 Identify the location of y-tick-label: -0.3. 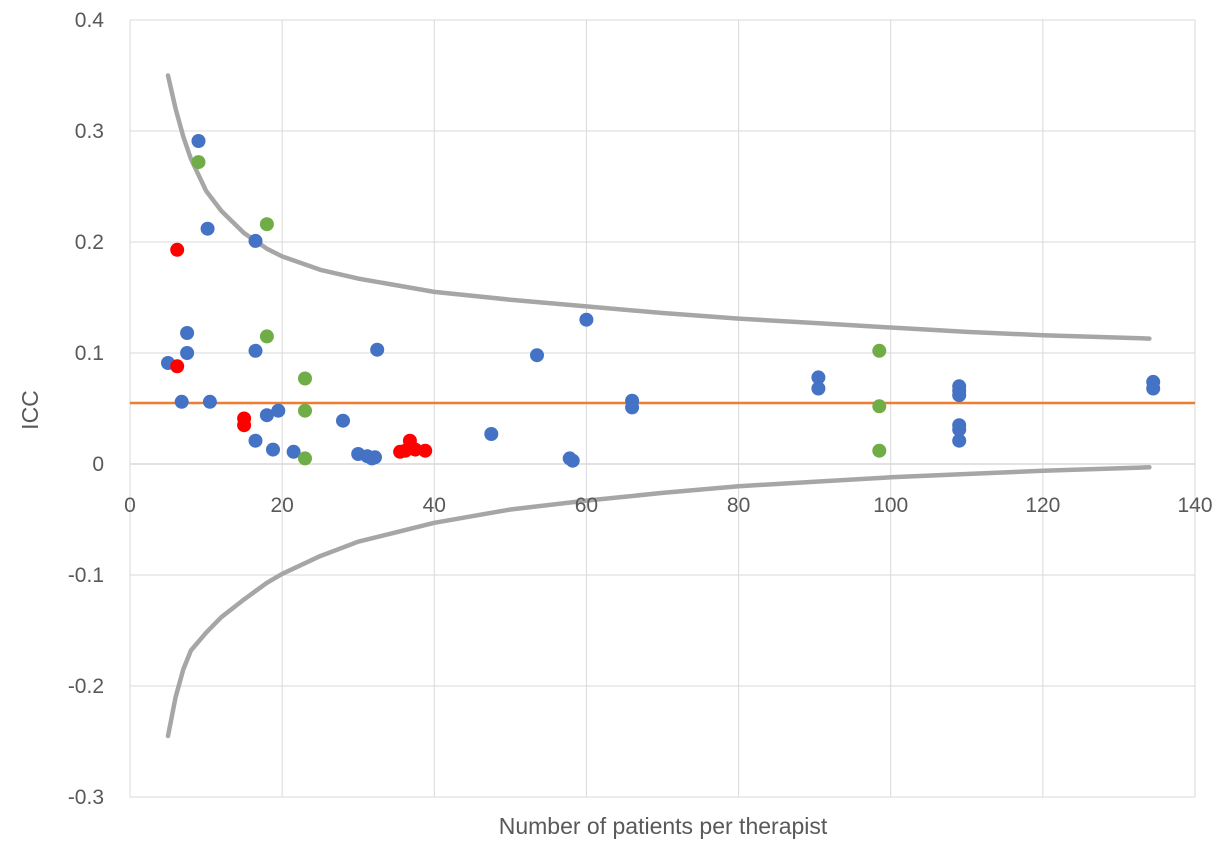
(86, 797).